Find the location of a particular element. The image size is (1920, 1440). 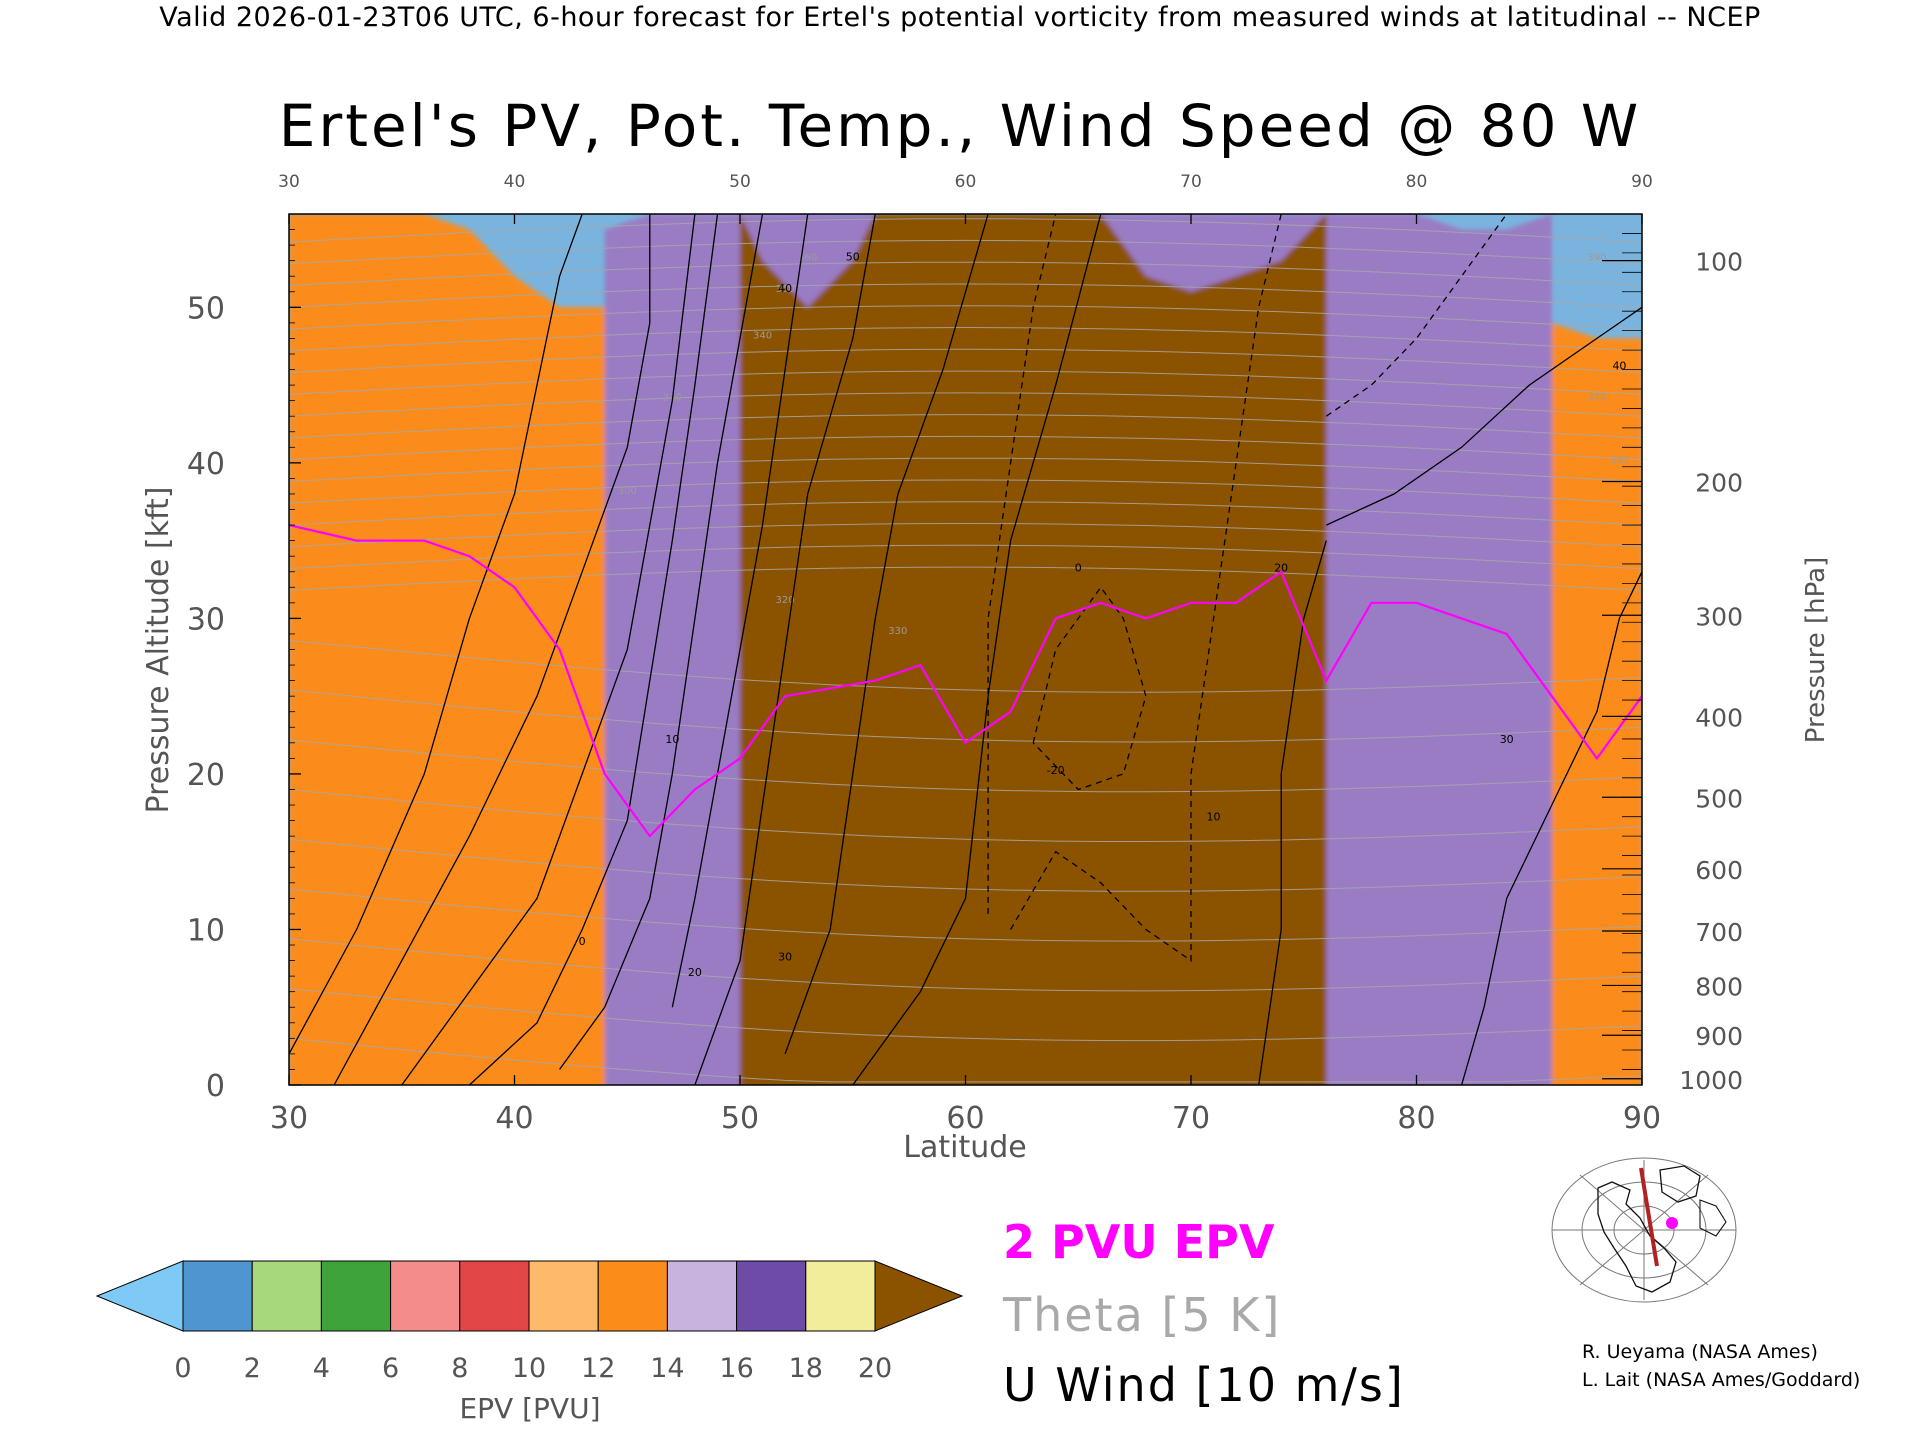

y-tick-label-right: 300 is located at coordinates (1719, 616).